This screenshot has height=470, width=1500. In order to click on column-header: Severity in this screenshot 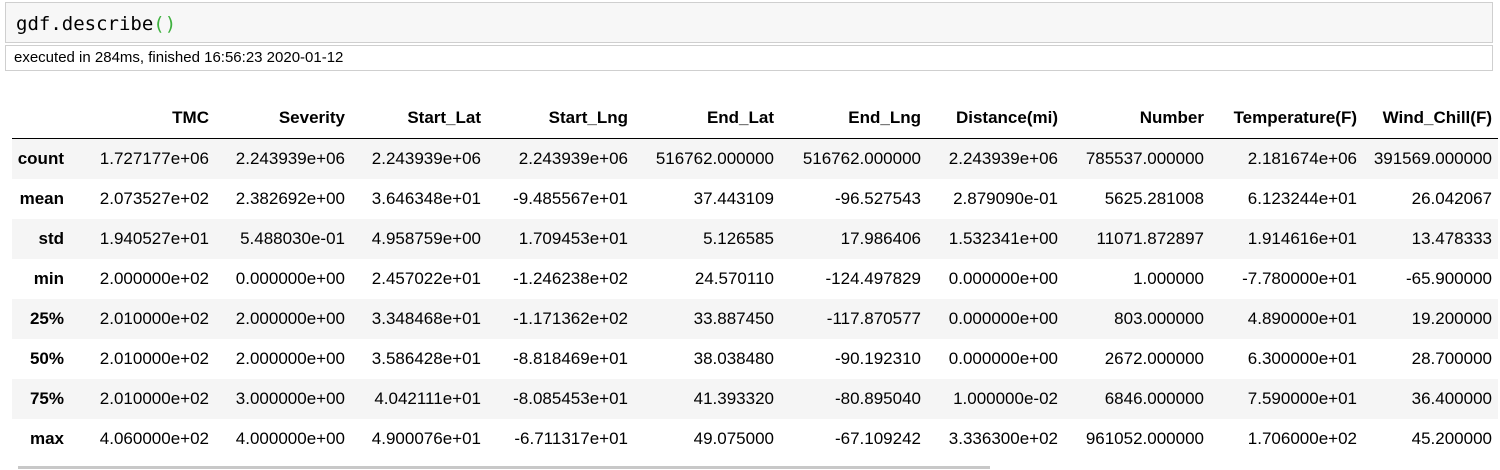, I will do `click(283, 118)`.